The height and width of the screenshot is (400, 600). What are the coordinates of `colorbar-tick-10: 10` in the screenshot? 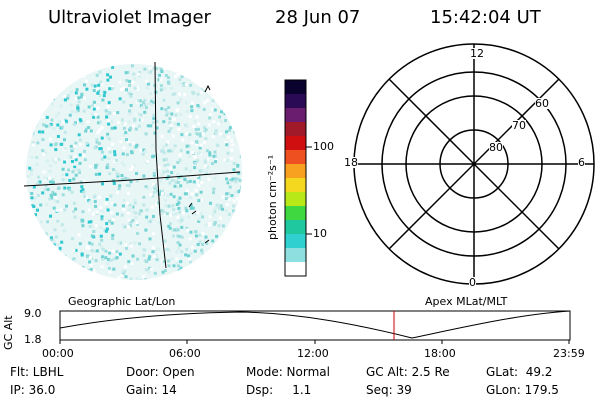 It's located at (320, 233).